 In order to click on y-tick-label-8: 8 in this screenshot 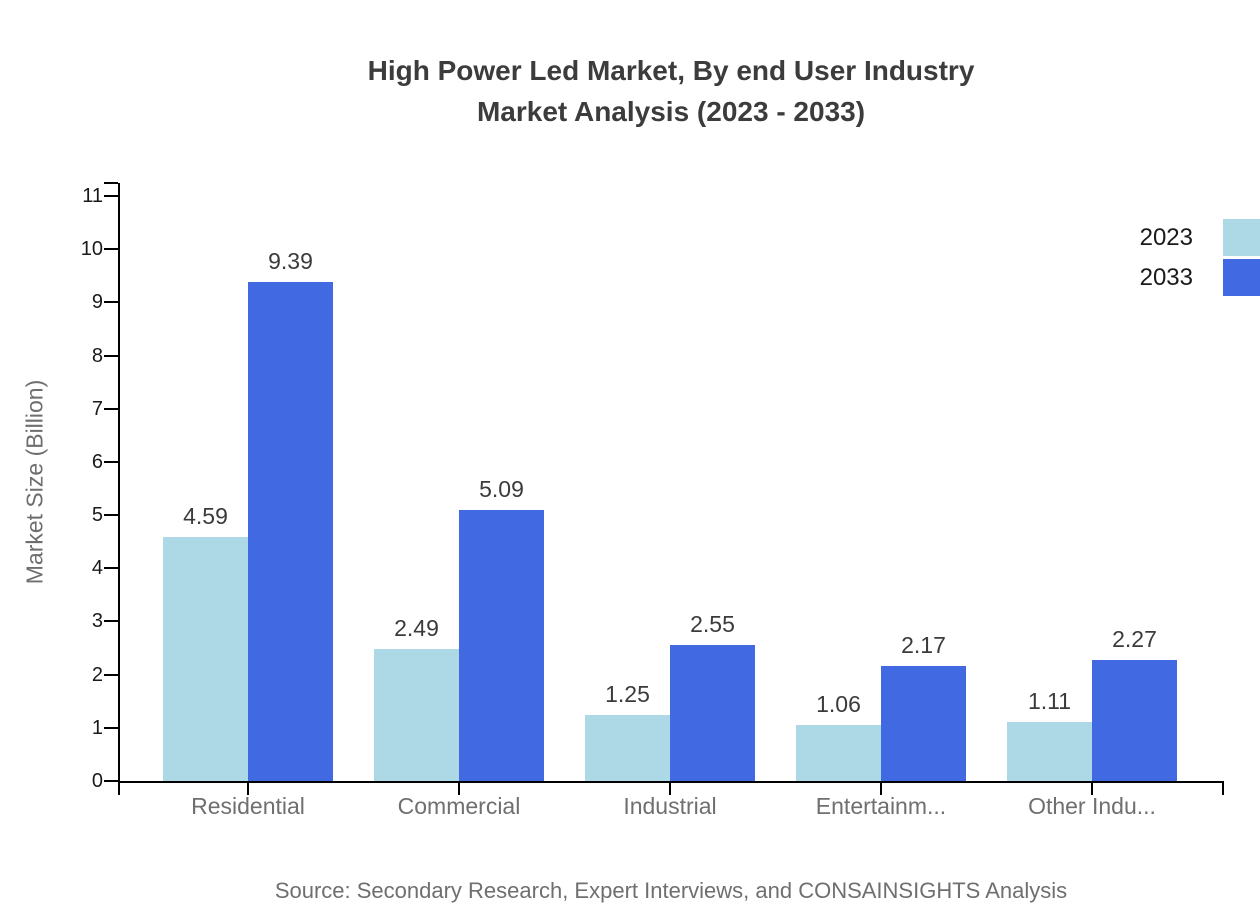, I will do `click(97, 355)`.